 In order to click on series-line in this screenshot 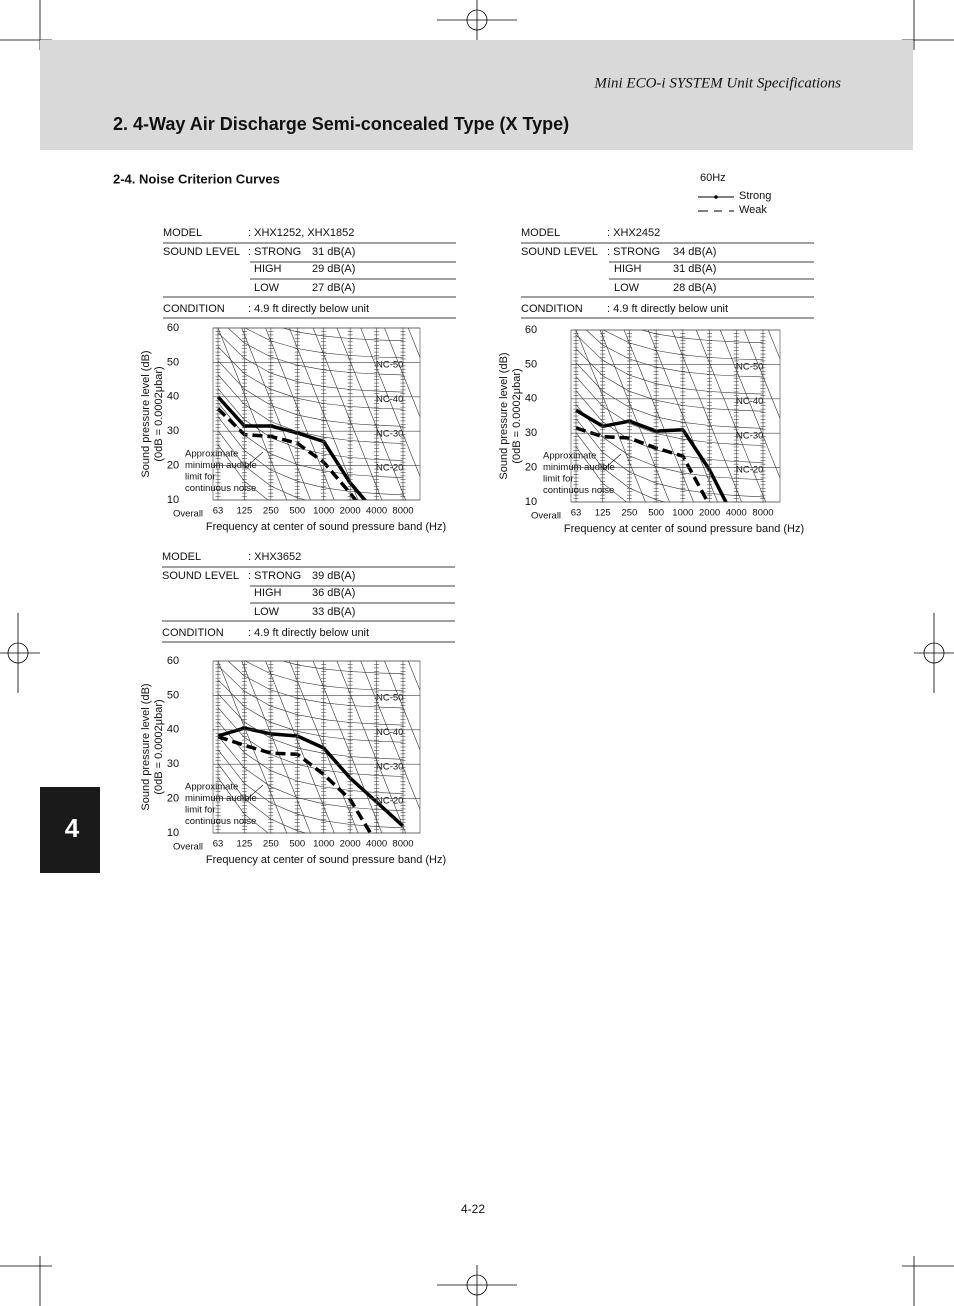, I will do `click(311, 777)`.